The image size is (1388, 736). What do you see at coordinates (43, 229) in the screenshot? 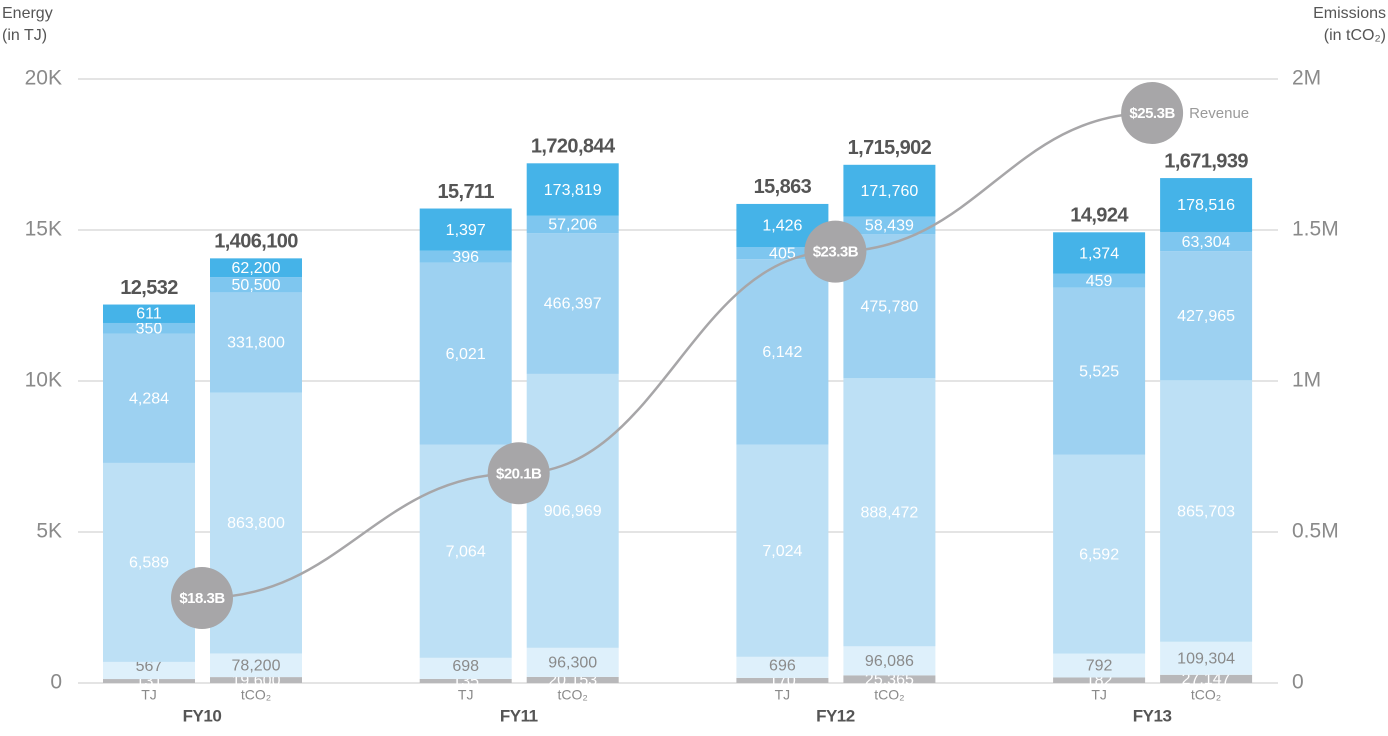
I see `y-tick-label: 15K` at bounding box center [43, 229].